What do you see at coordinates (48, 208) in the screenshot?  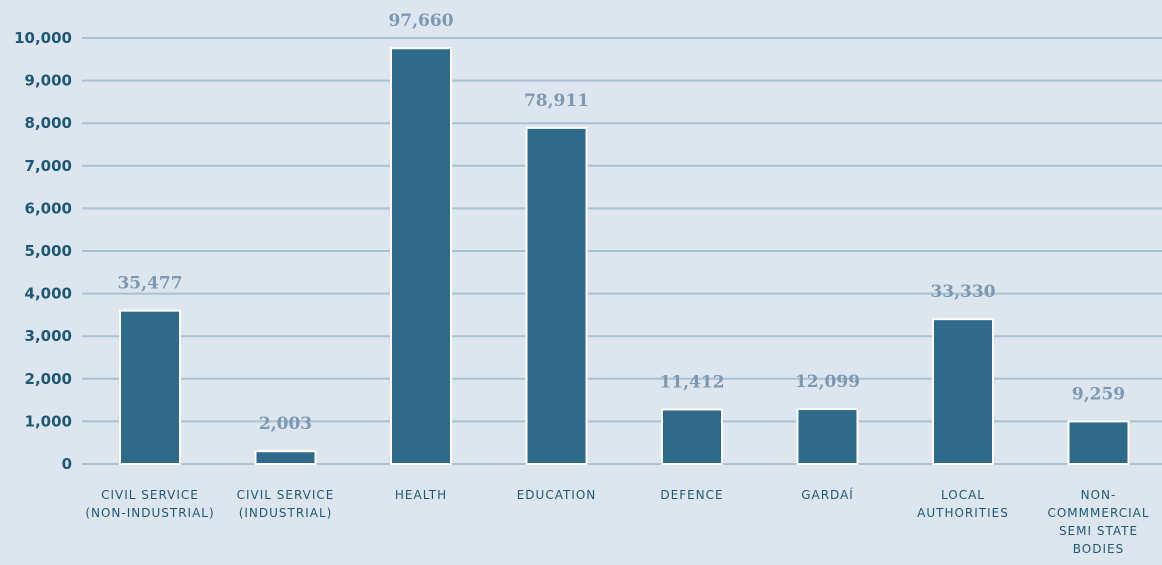 I see `y-tick-label: 6,000` at bounding box center [48, 208].